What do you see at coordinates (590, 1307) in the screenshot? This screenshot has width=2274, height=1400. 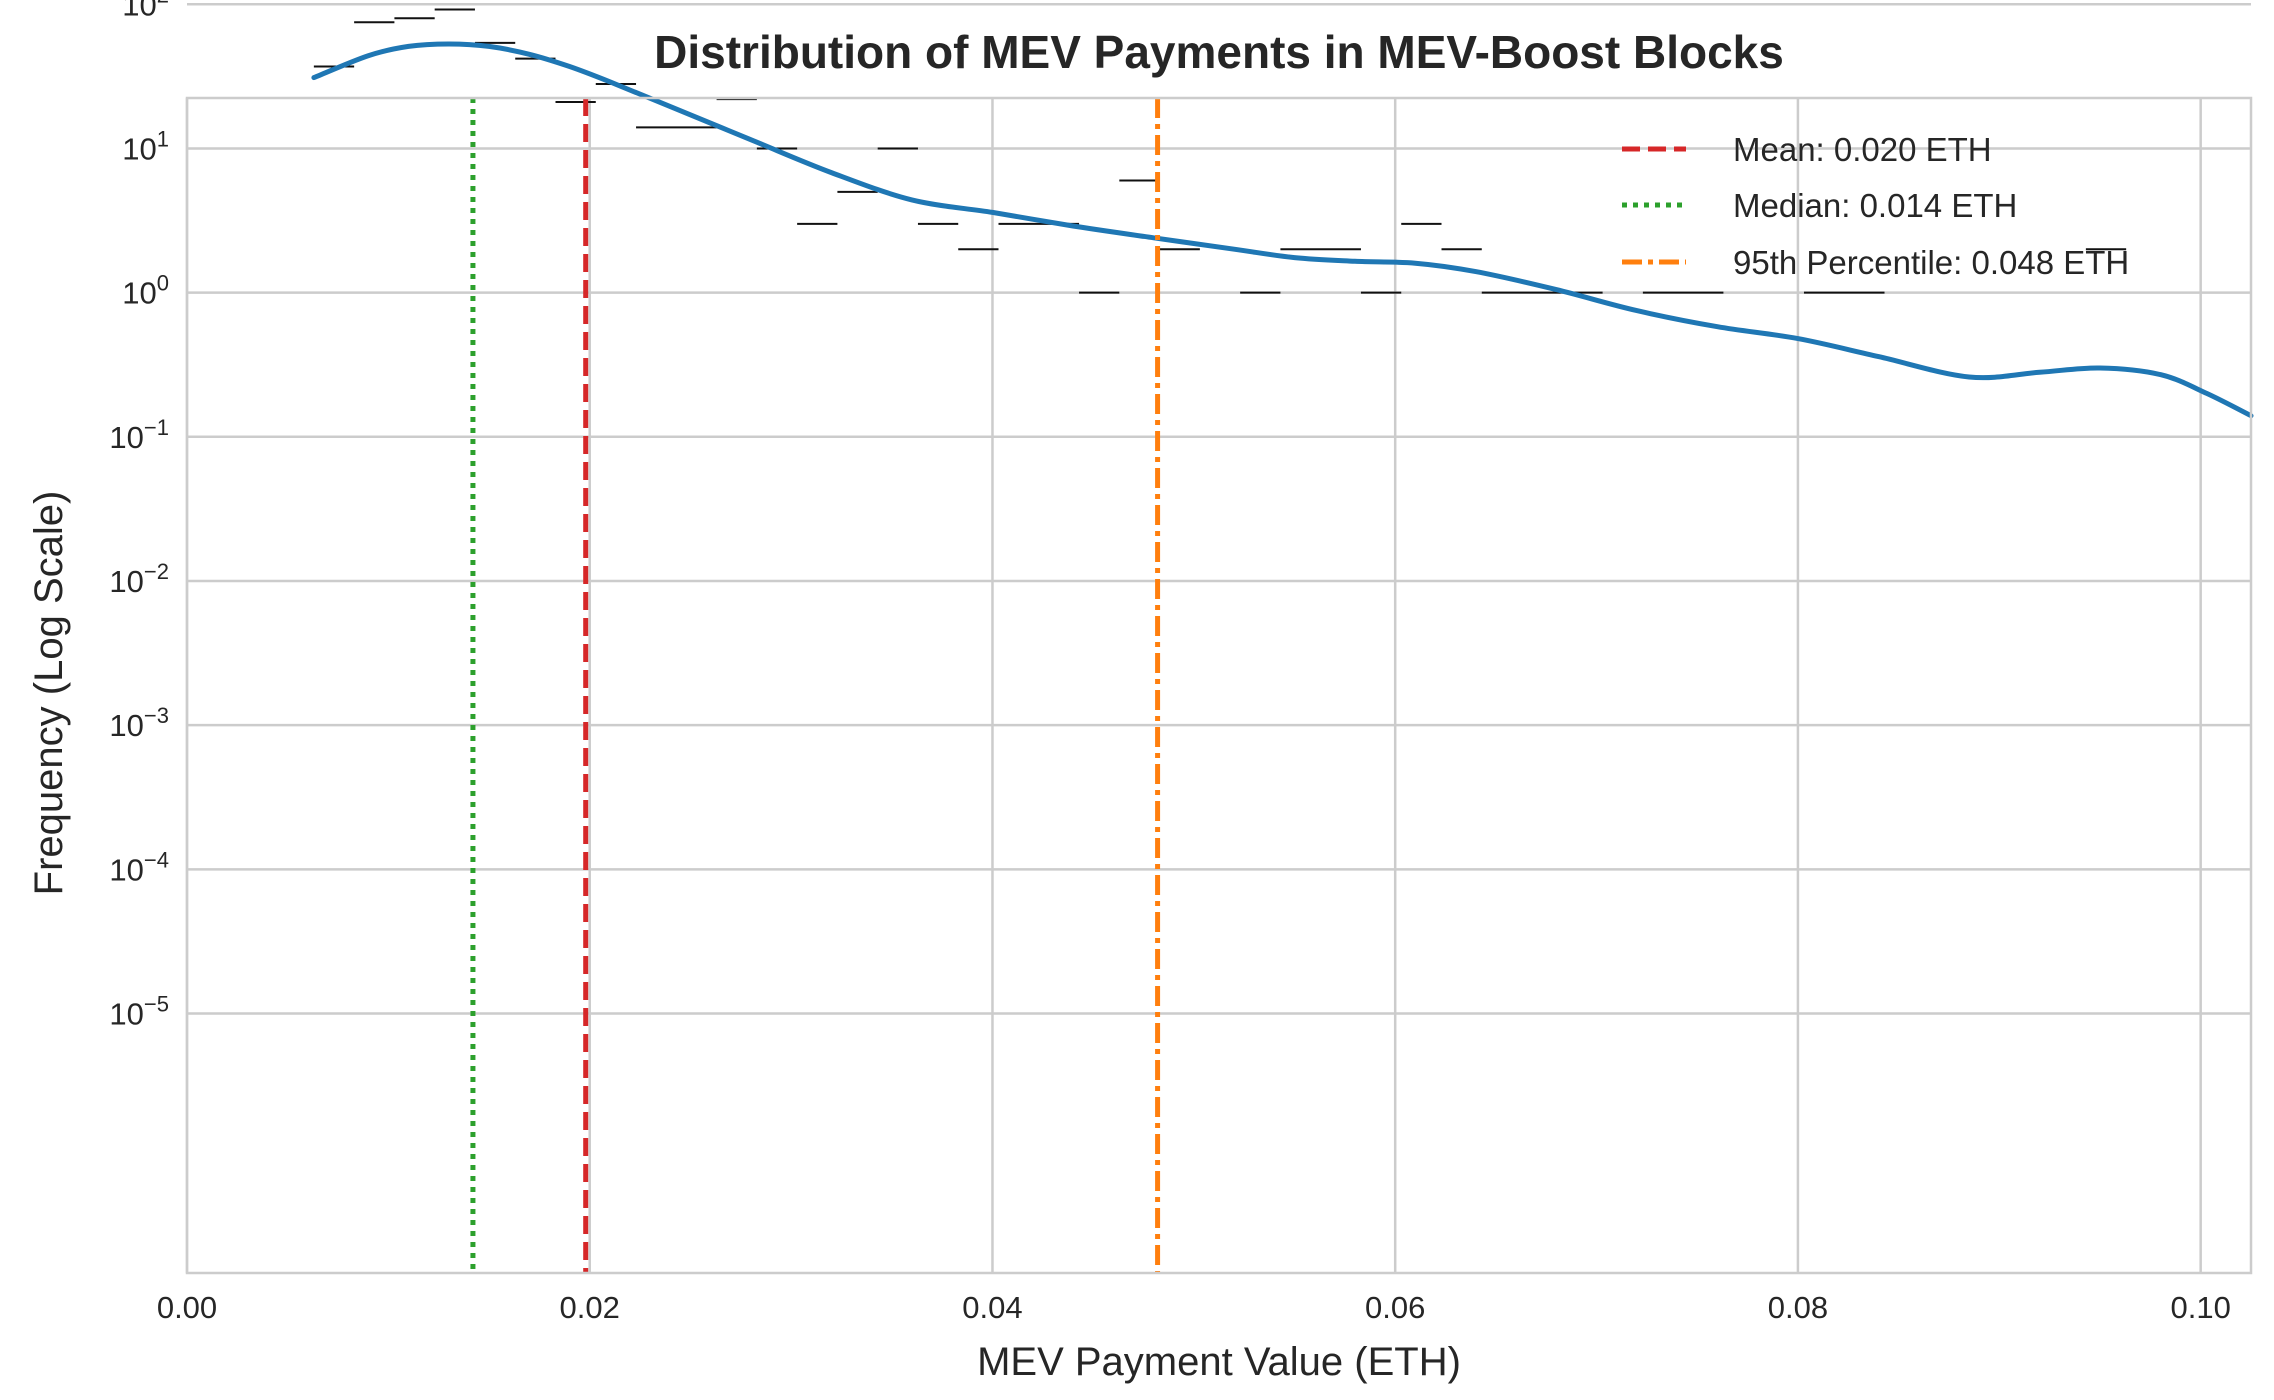 I see `x-tick-label: 0.02` at bounding box center [590, 1307].